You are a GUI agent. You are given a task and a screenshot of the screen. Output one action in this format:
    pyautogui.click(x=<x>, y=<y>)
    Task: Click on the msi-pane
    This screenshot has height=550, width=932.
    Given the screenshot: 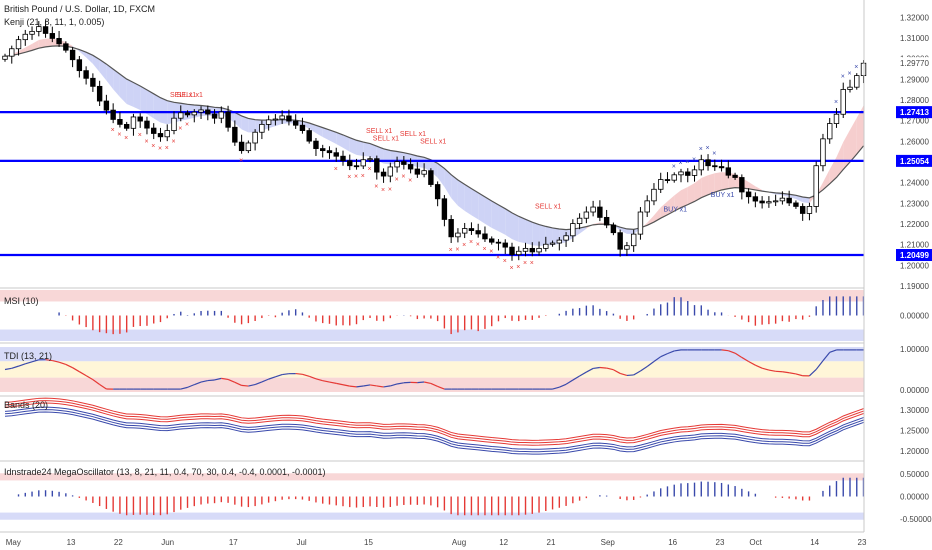 What is the action you would take?
    pyautogui.click(x=432, y=315)
    